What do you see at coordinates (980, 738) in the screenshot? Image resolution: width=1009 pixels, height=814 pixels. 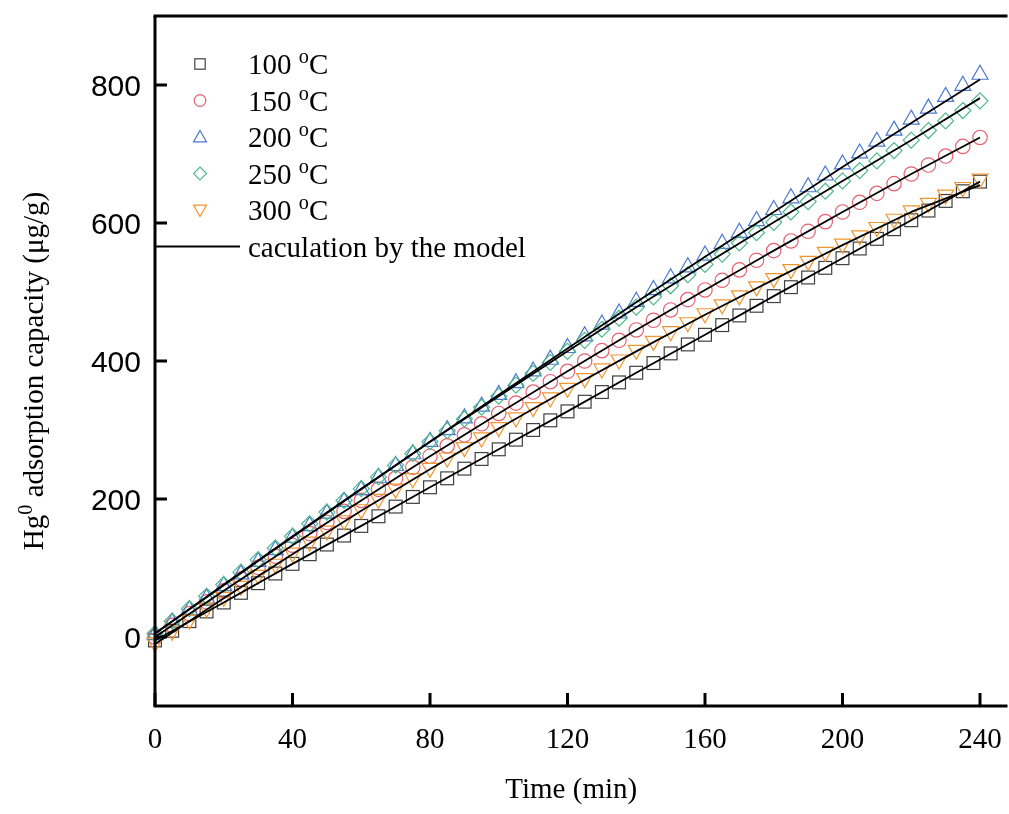 I see `x-tick-label: 240` at bounding box center [980, 738].